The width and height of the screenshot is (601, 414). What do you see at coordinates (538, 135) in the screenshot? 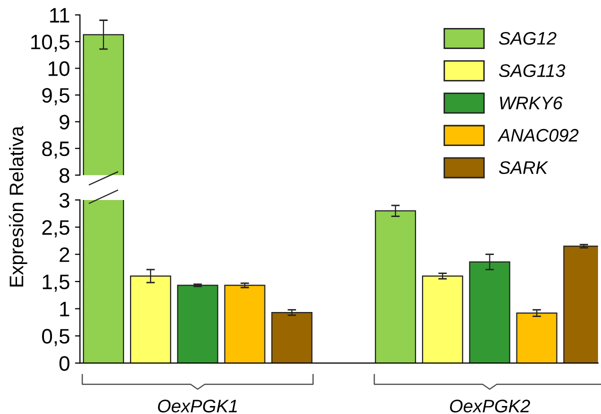
I see `legend-label: ANAC092` at bounding box center [538, 135].